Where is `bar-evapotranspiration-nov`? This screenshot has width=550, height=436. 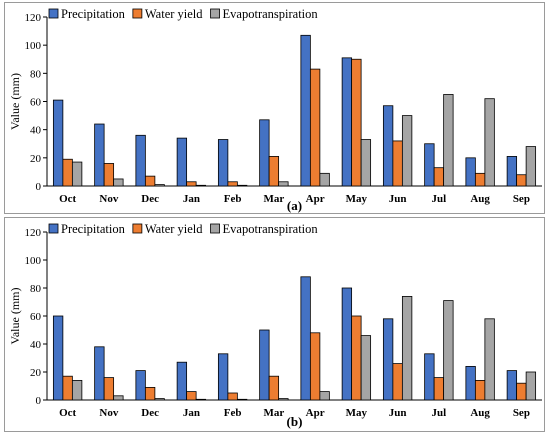
bar-evapotranspiration-nov is located at coordinates (118, 398).